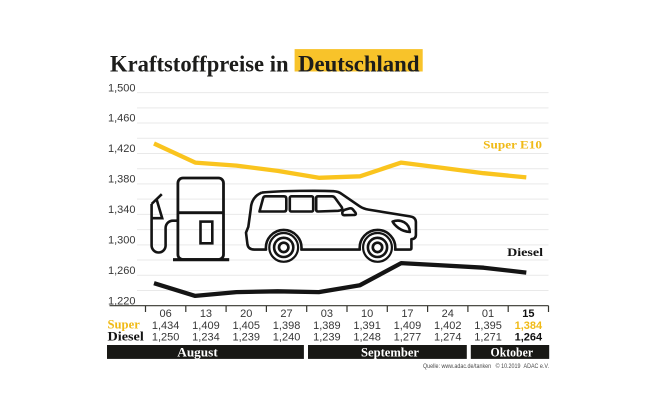 The width and height of the screenshot is (650, 417). What do you see at coordinates (488, 314) in the screenshot?
I see `svg-text: 01` at bounding box center [488, 314].